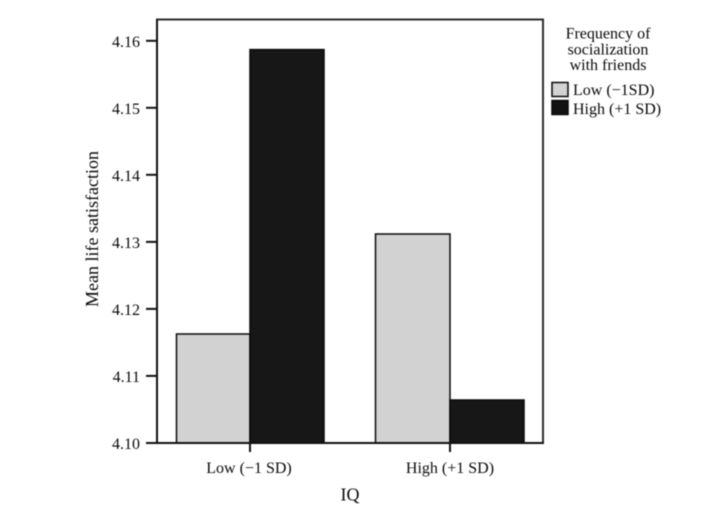 The image size is (719, 518). I want to click on svg-text: Low (−1 SD), so click(248, 468).